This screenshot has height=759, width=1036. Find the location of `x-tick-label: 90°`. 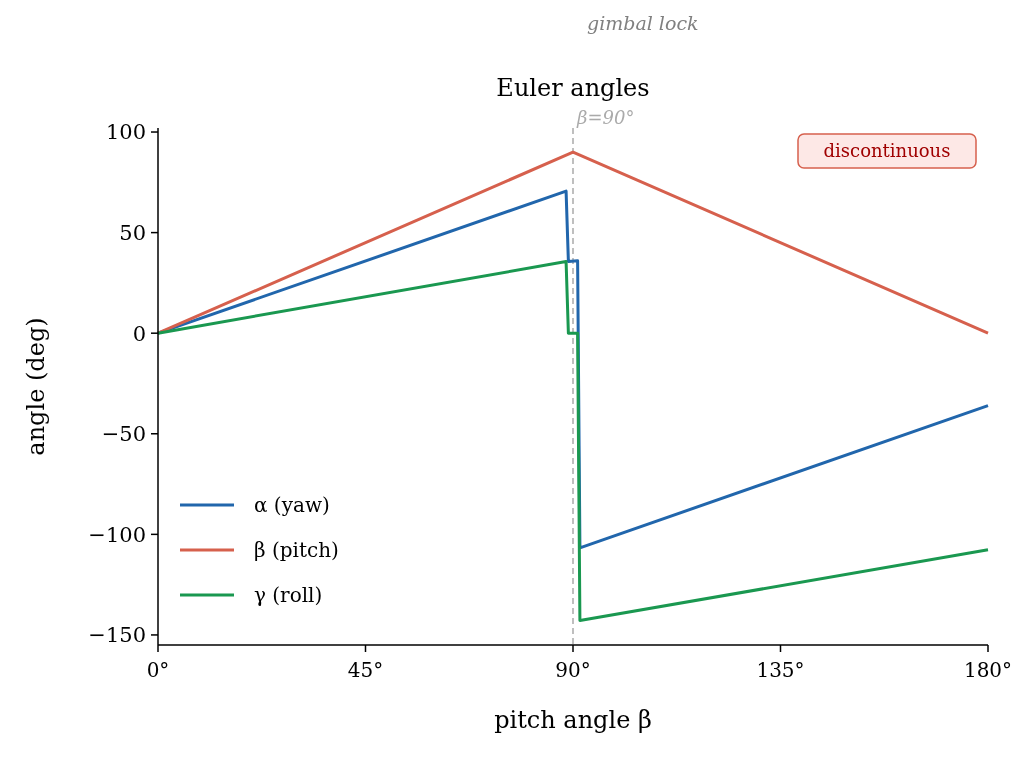

x-tick-label: 90° is located at coordinates (573, 670).